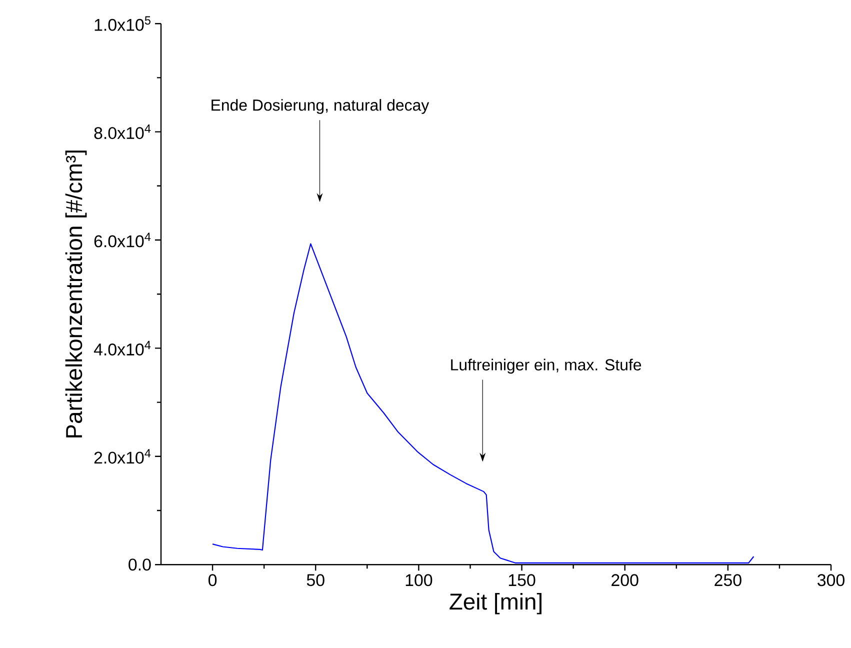  Describe the element at coordinates (728, 580) in the screenshot. I see `x-tick-label: 250` at that location.